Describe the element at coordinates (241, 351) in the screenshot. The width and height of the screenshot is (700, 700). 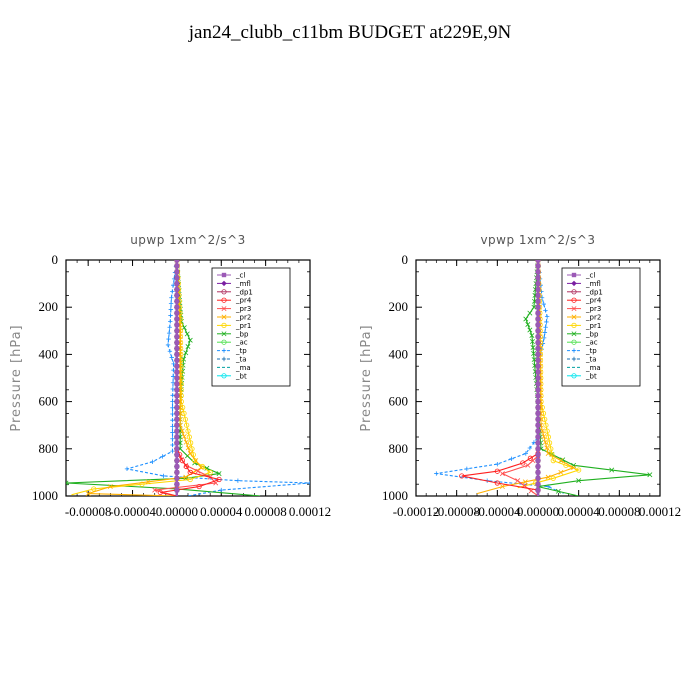
I see `legend-label: _tp` at that location.